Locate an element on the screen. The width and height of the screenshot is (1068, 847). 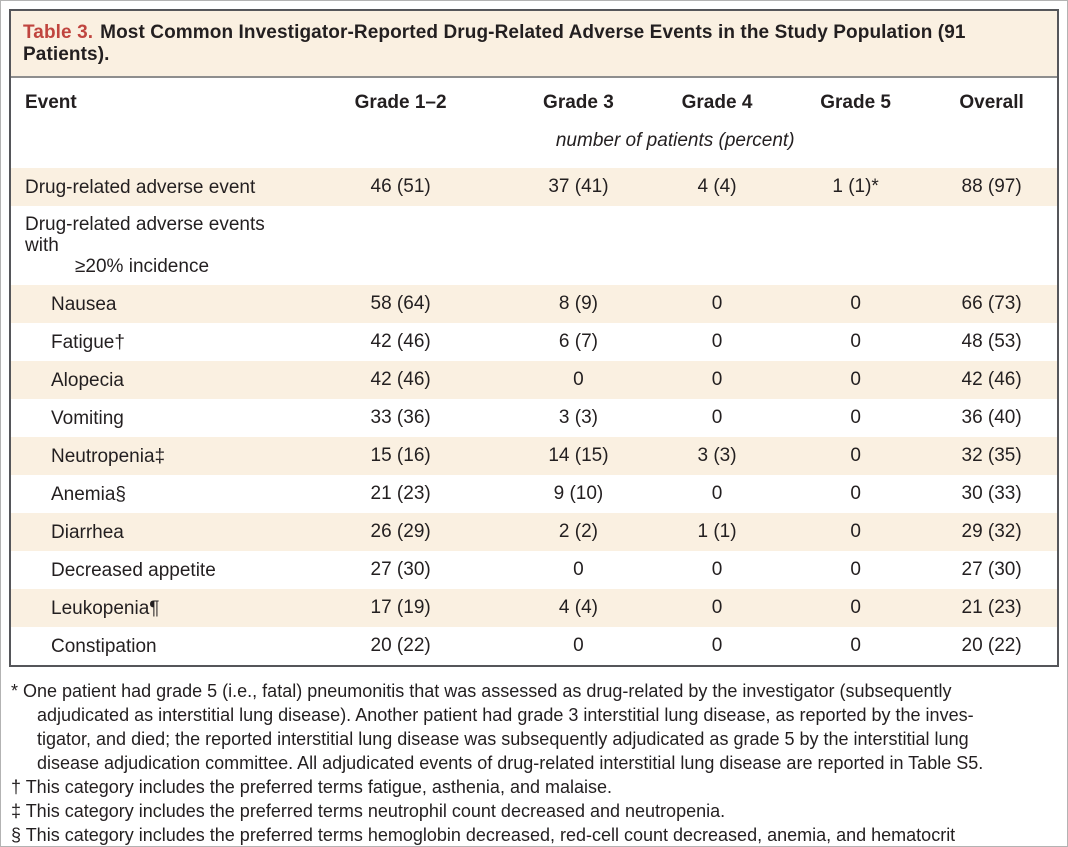
event-label: Constipation is located at coordinates (104, 646).